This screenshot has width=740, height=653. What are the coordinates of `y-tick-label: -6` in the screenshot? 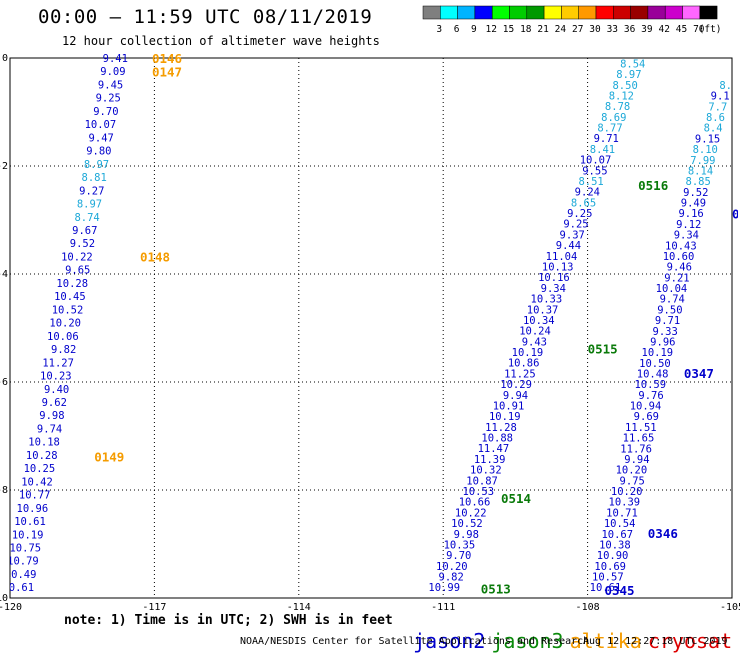 It's located at (4, 382).